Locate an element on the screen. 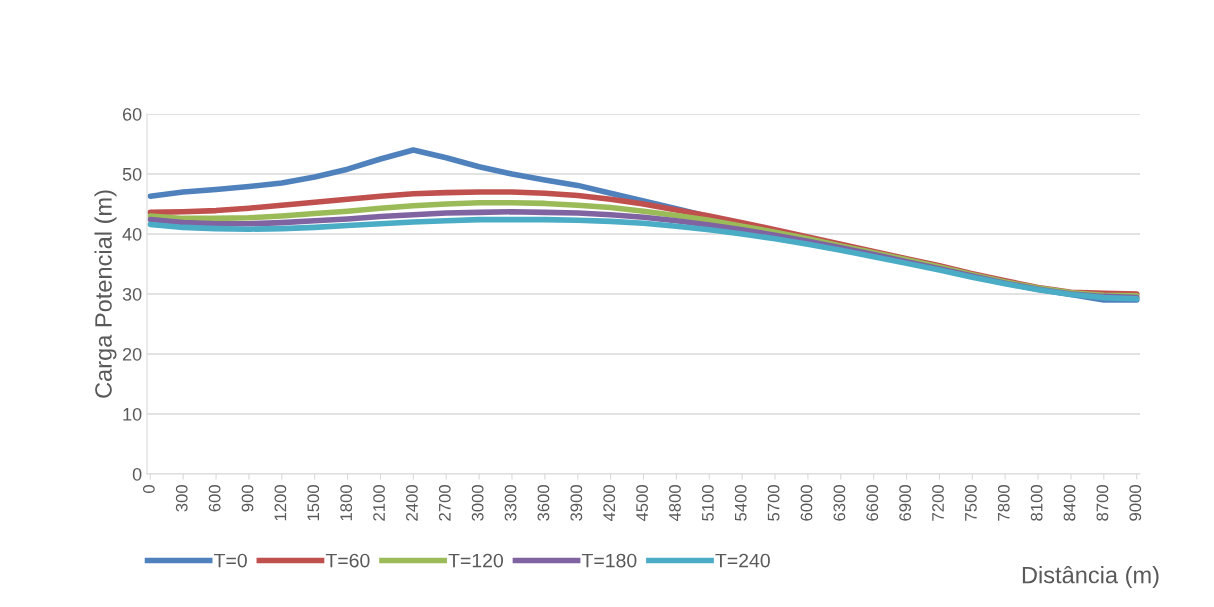 Image resolution: width=1214 pixels, height=607 pixels. x-tick-label: 600 is located at coordinates (214, 498).